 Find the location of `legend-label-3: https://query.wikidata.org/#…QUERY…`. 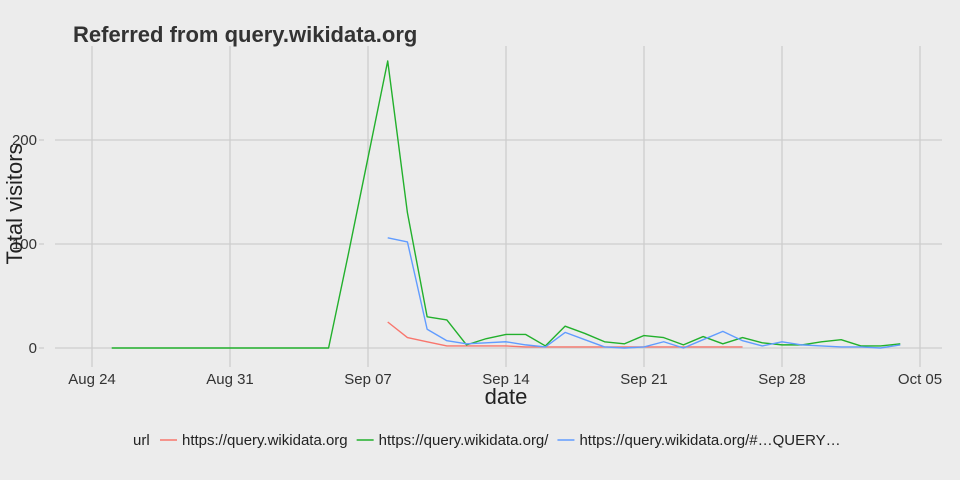

legend-label-3: https://query.wikidata.org/#…QUERY… is located at coordinates (709, 440).